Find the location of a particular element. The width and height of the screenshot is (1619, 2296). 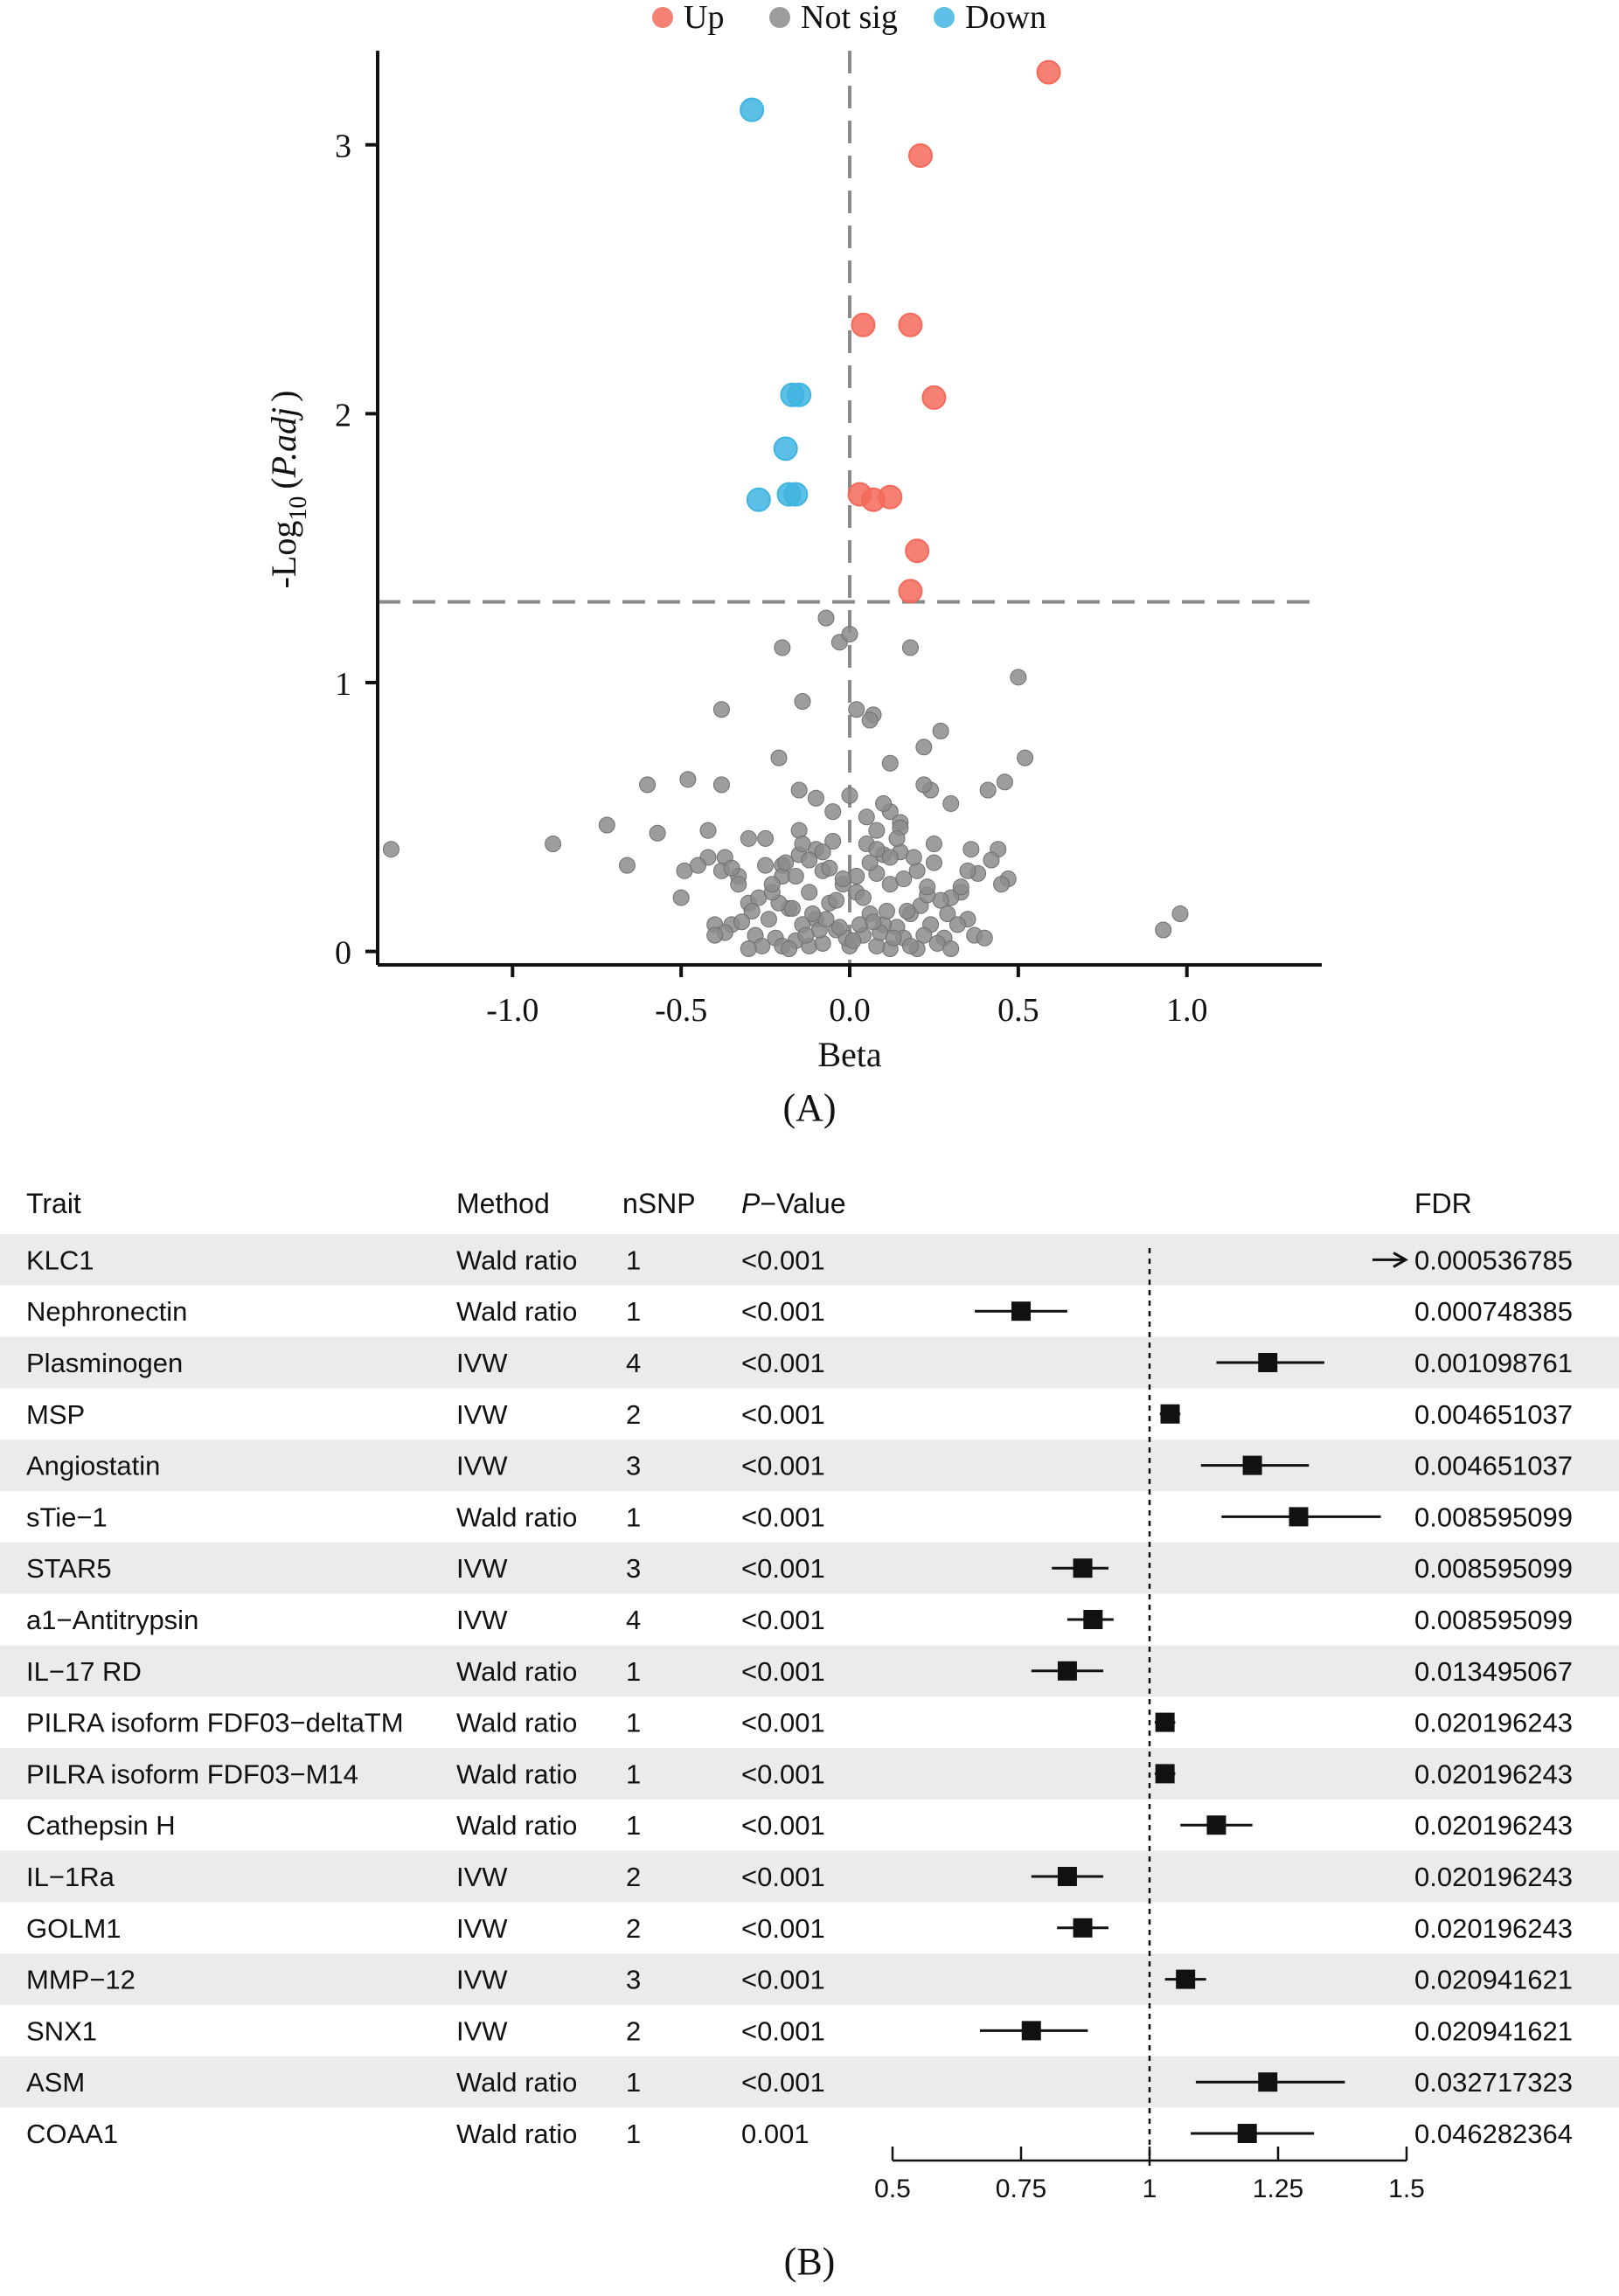

x-axis-label: Beta is located at coordinates (849, 1054).